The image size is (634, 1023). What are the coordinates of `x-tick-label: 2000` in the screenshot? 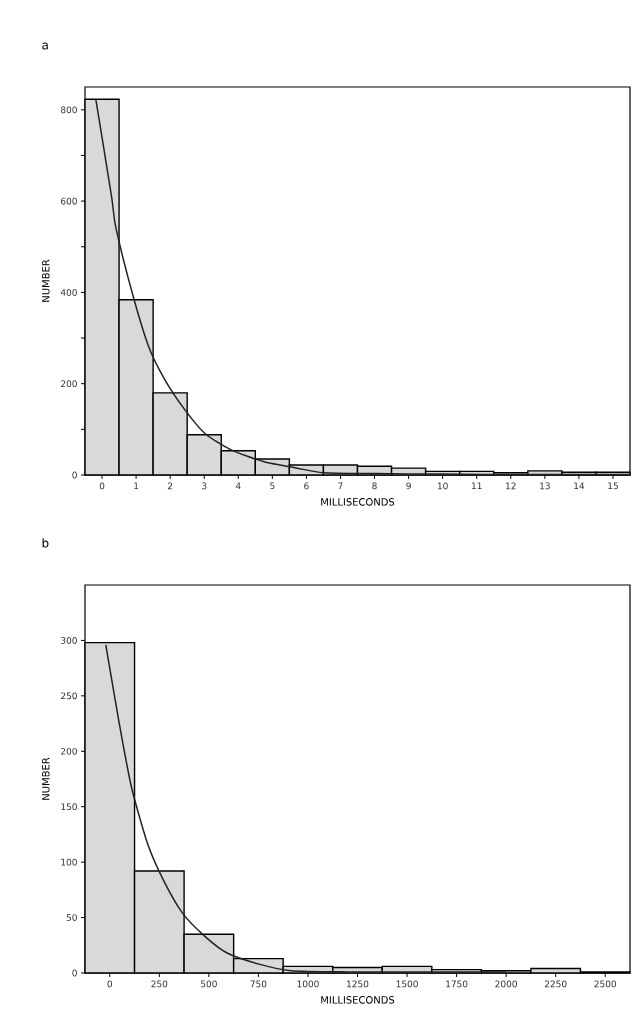 It's located at (506, 984).